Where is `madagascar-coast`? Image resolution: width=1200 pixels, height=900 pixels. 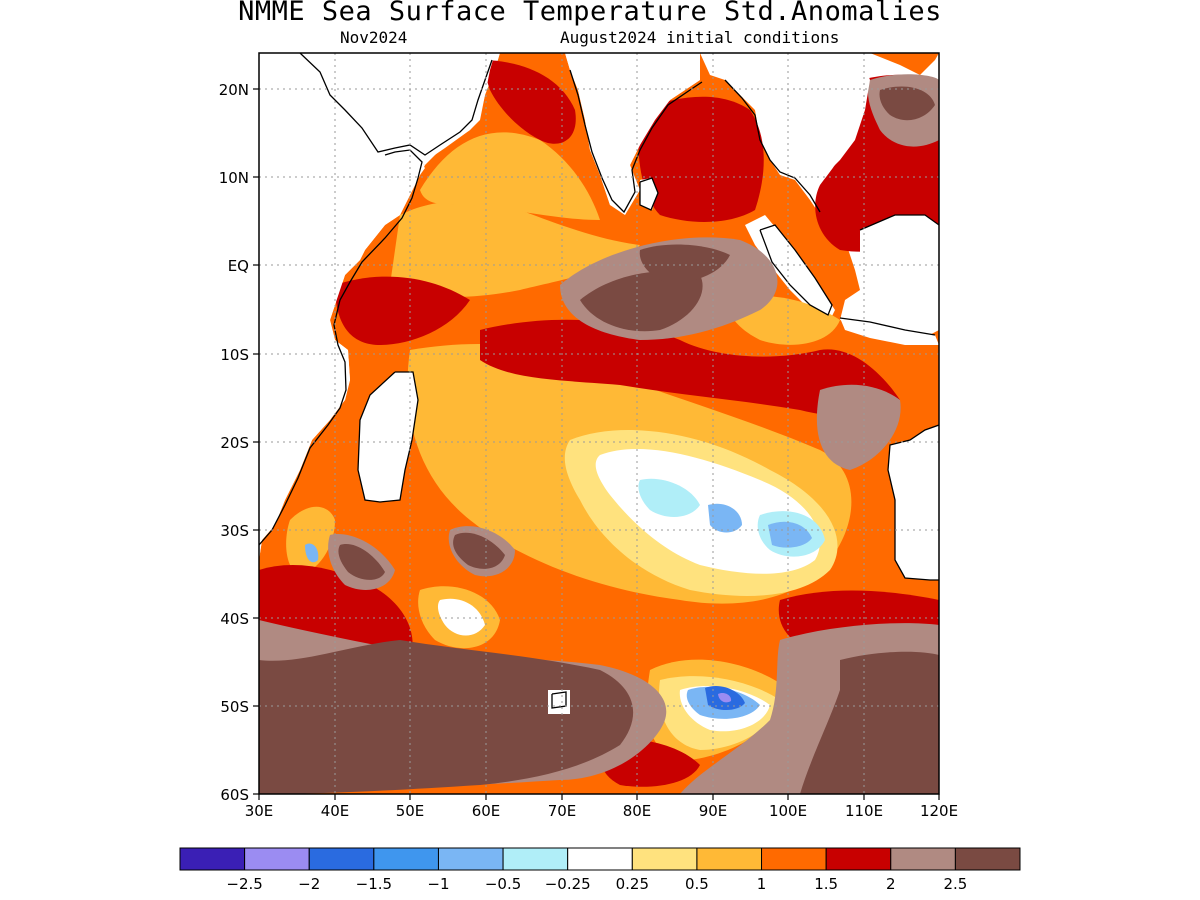 madagascar-coast is located at coordinates (388, 437).